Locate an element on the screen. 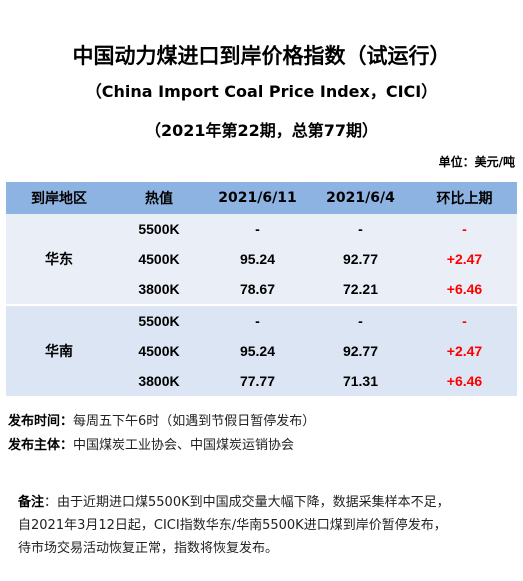  remarks-line-2: 自2021年3月12日起，CICI指数华东/华南5500K进口煤到岸价暂停发布， is located at coordinates (232, 525).